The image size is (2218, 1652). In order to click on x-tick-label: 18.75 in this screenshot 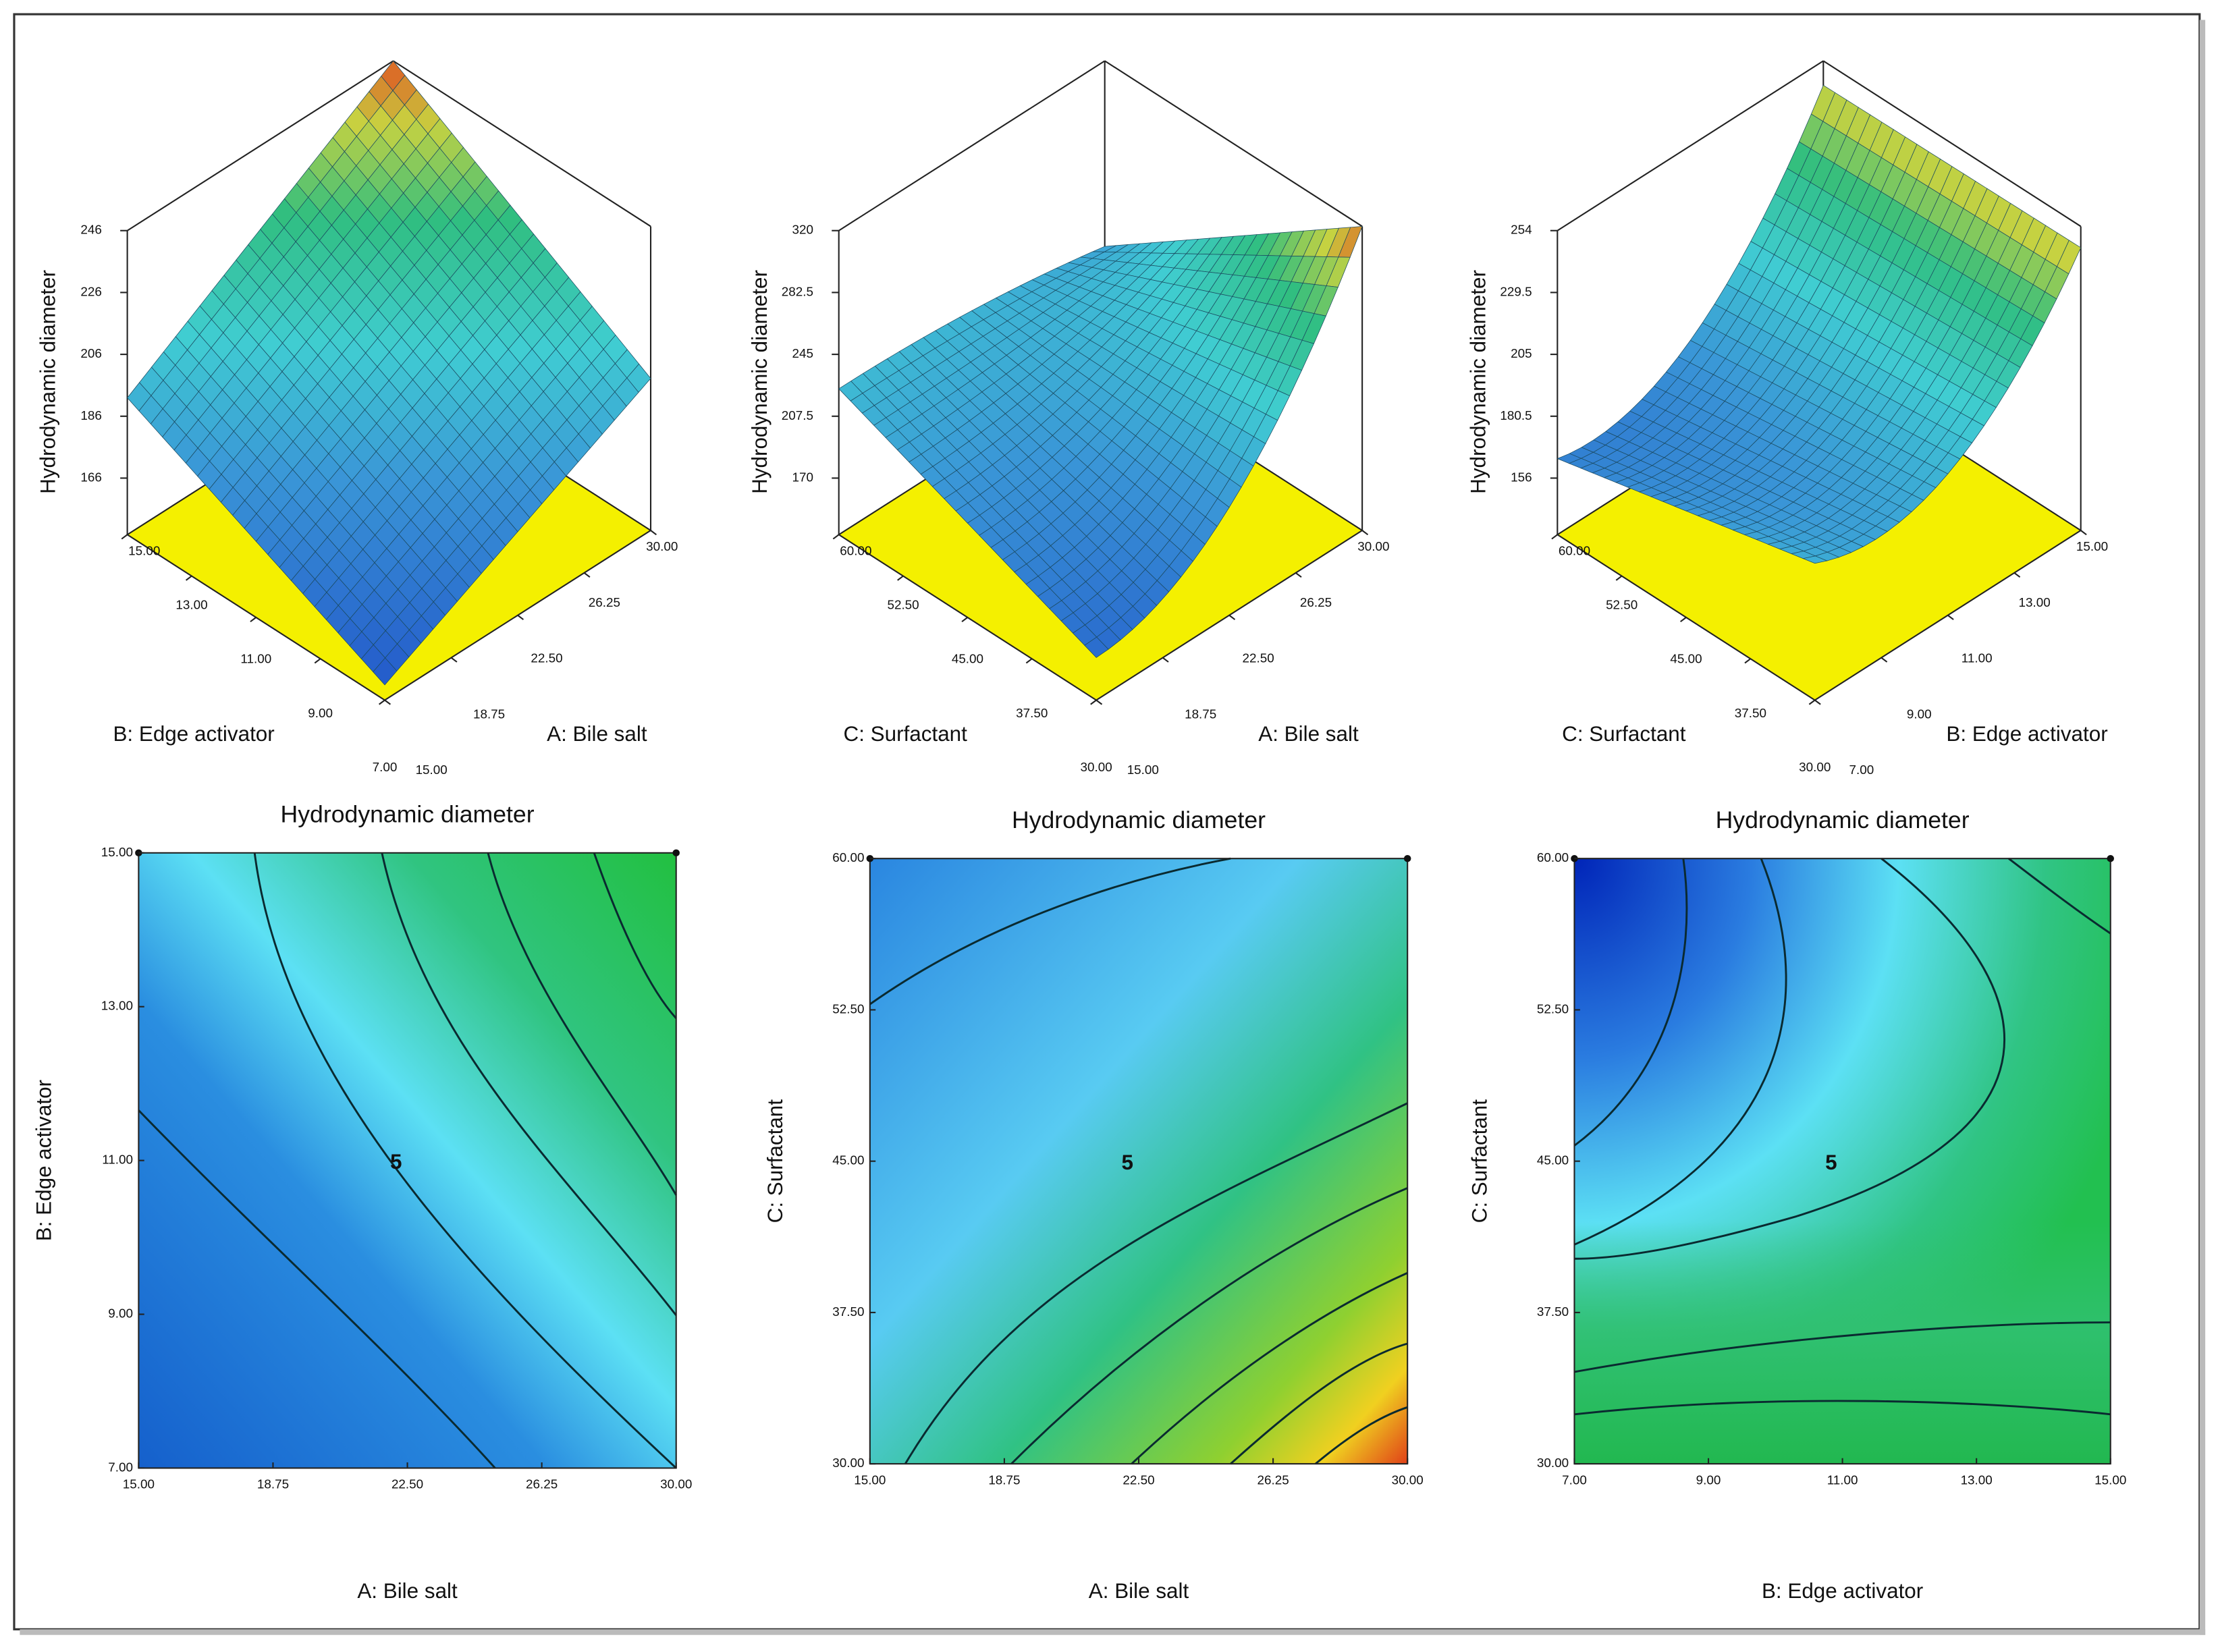, I will do `click(1200, 714)`.